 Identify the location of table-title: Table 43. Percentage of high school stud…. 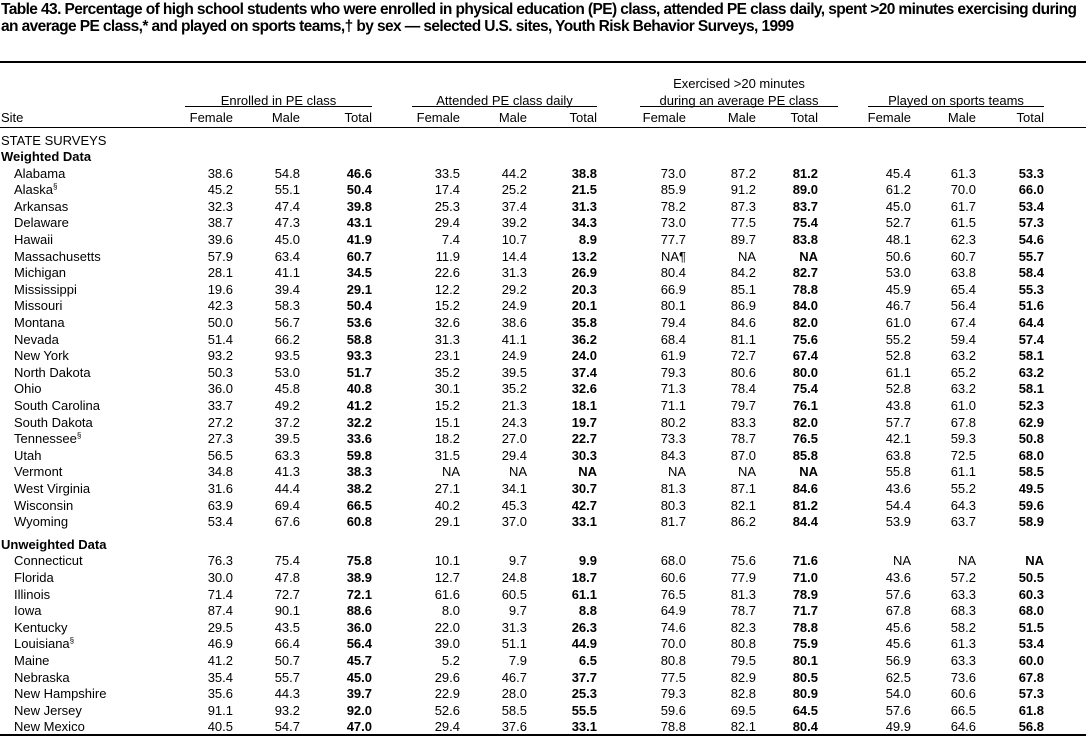
(539, 18).